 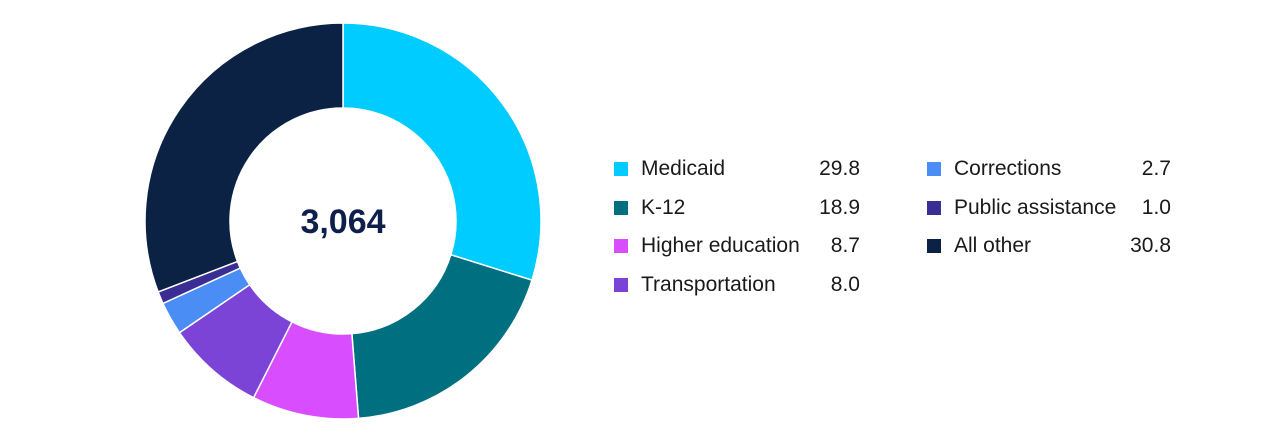 What do you see at coordinates (839, 207) in the screenshot?
I see `legend-value: 18.9` at bounding box center [839, 207].